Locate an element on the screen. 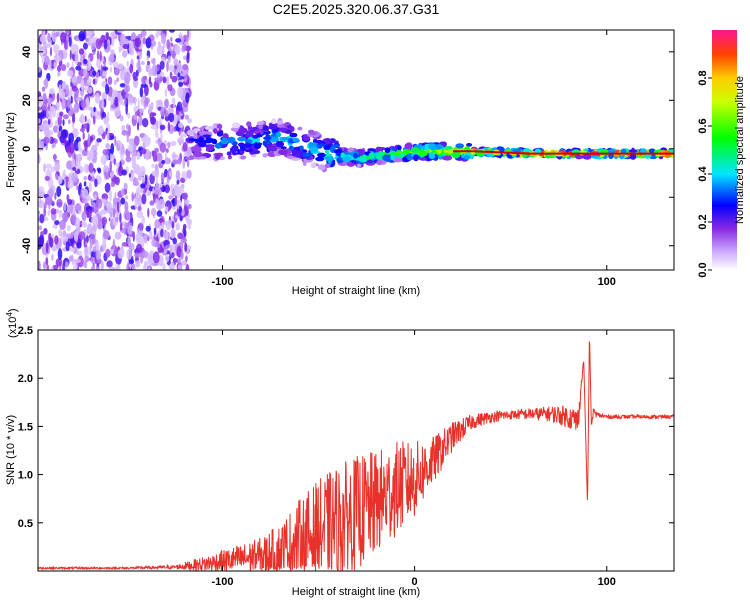 This screenshot has height=600, width=750. y-tick-label: 2.0 is located at coordinates (25, 379).